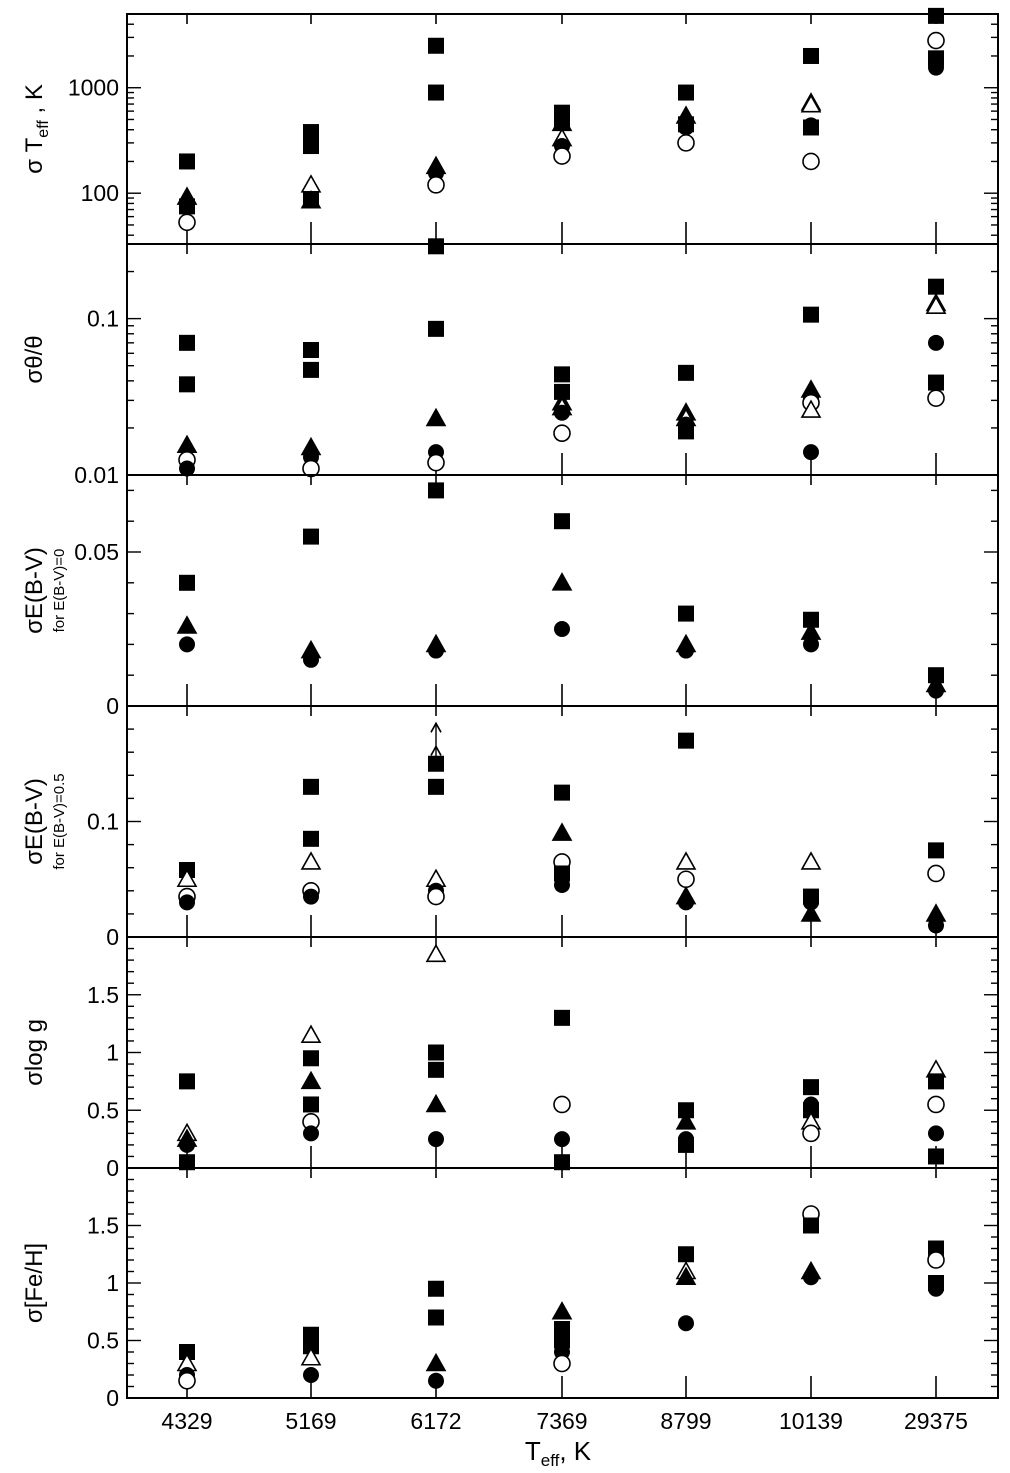 This screenshot has height=1473, width=1010. Describe the element at coordinates (34, 1052) in the screenshot. I see `y-axis-title: σlog g` at that location.